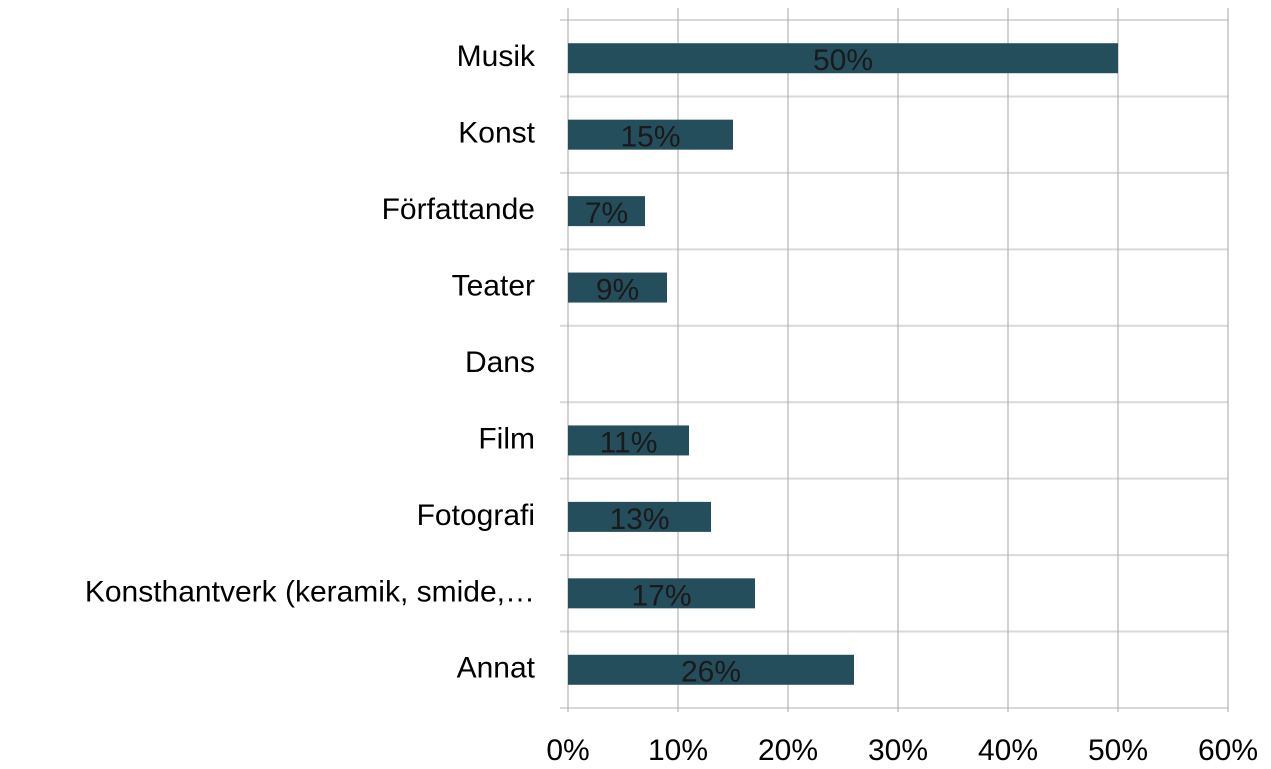 The width and height of the screenshot is (1271, 769). Describe the element at coordinates (476, 515) in the screenshot. I see `y-tick-label: Fotografi` at that location.